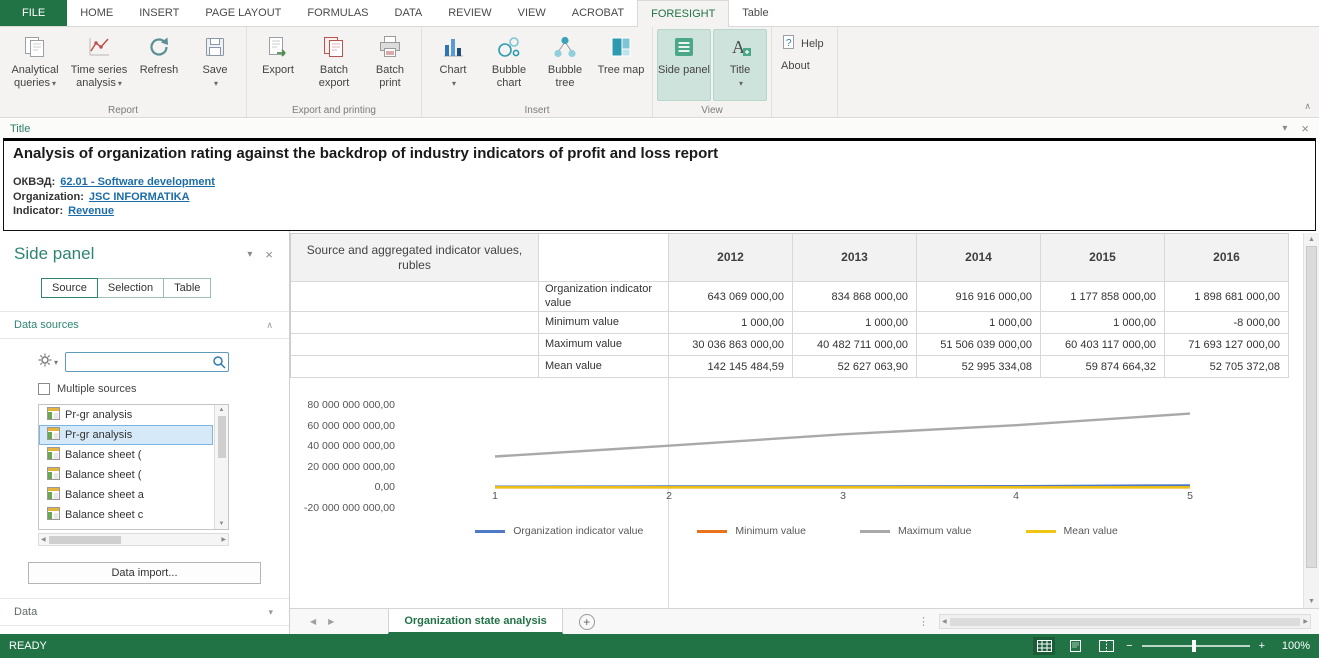 The image size is (1319, 658). What do you see at coordinates (755, 13) in the screenshot?
I see `tab-table: Table` at bounding box center [755, 13].